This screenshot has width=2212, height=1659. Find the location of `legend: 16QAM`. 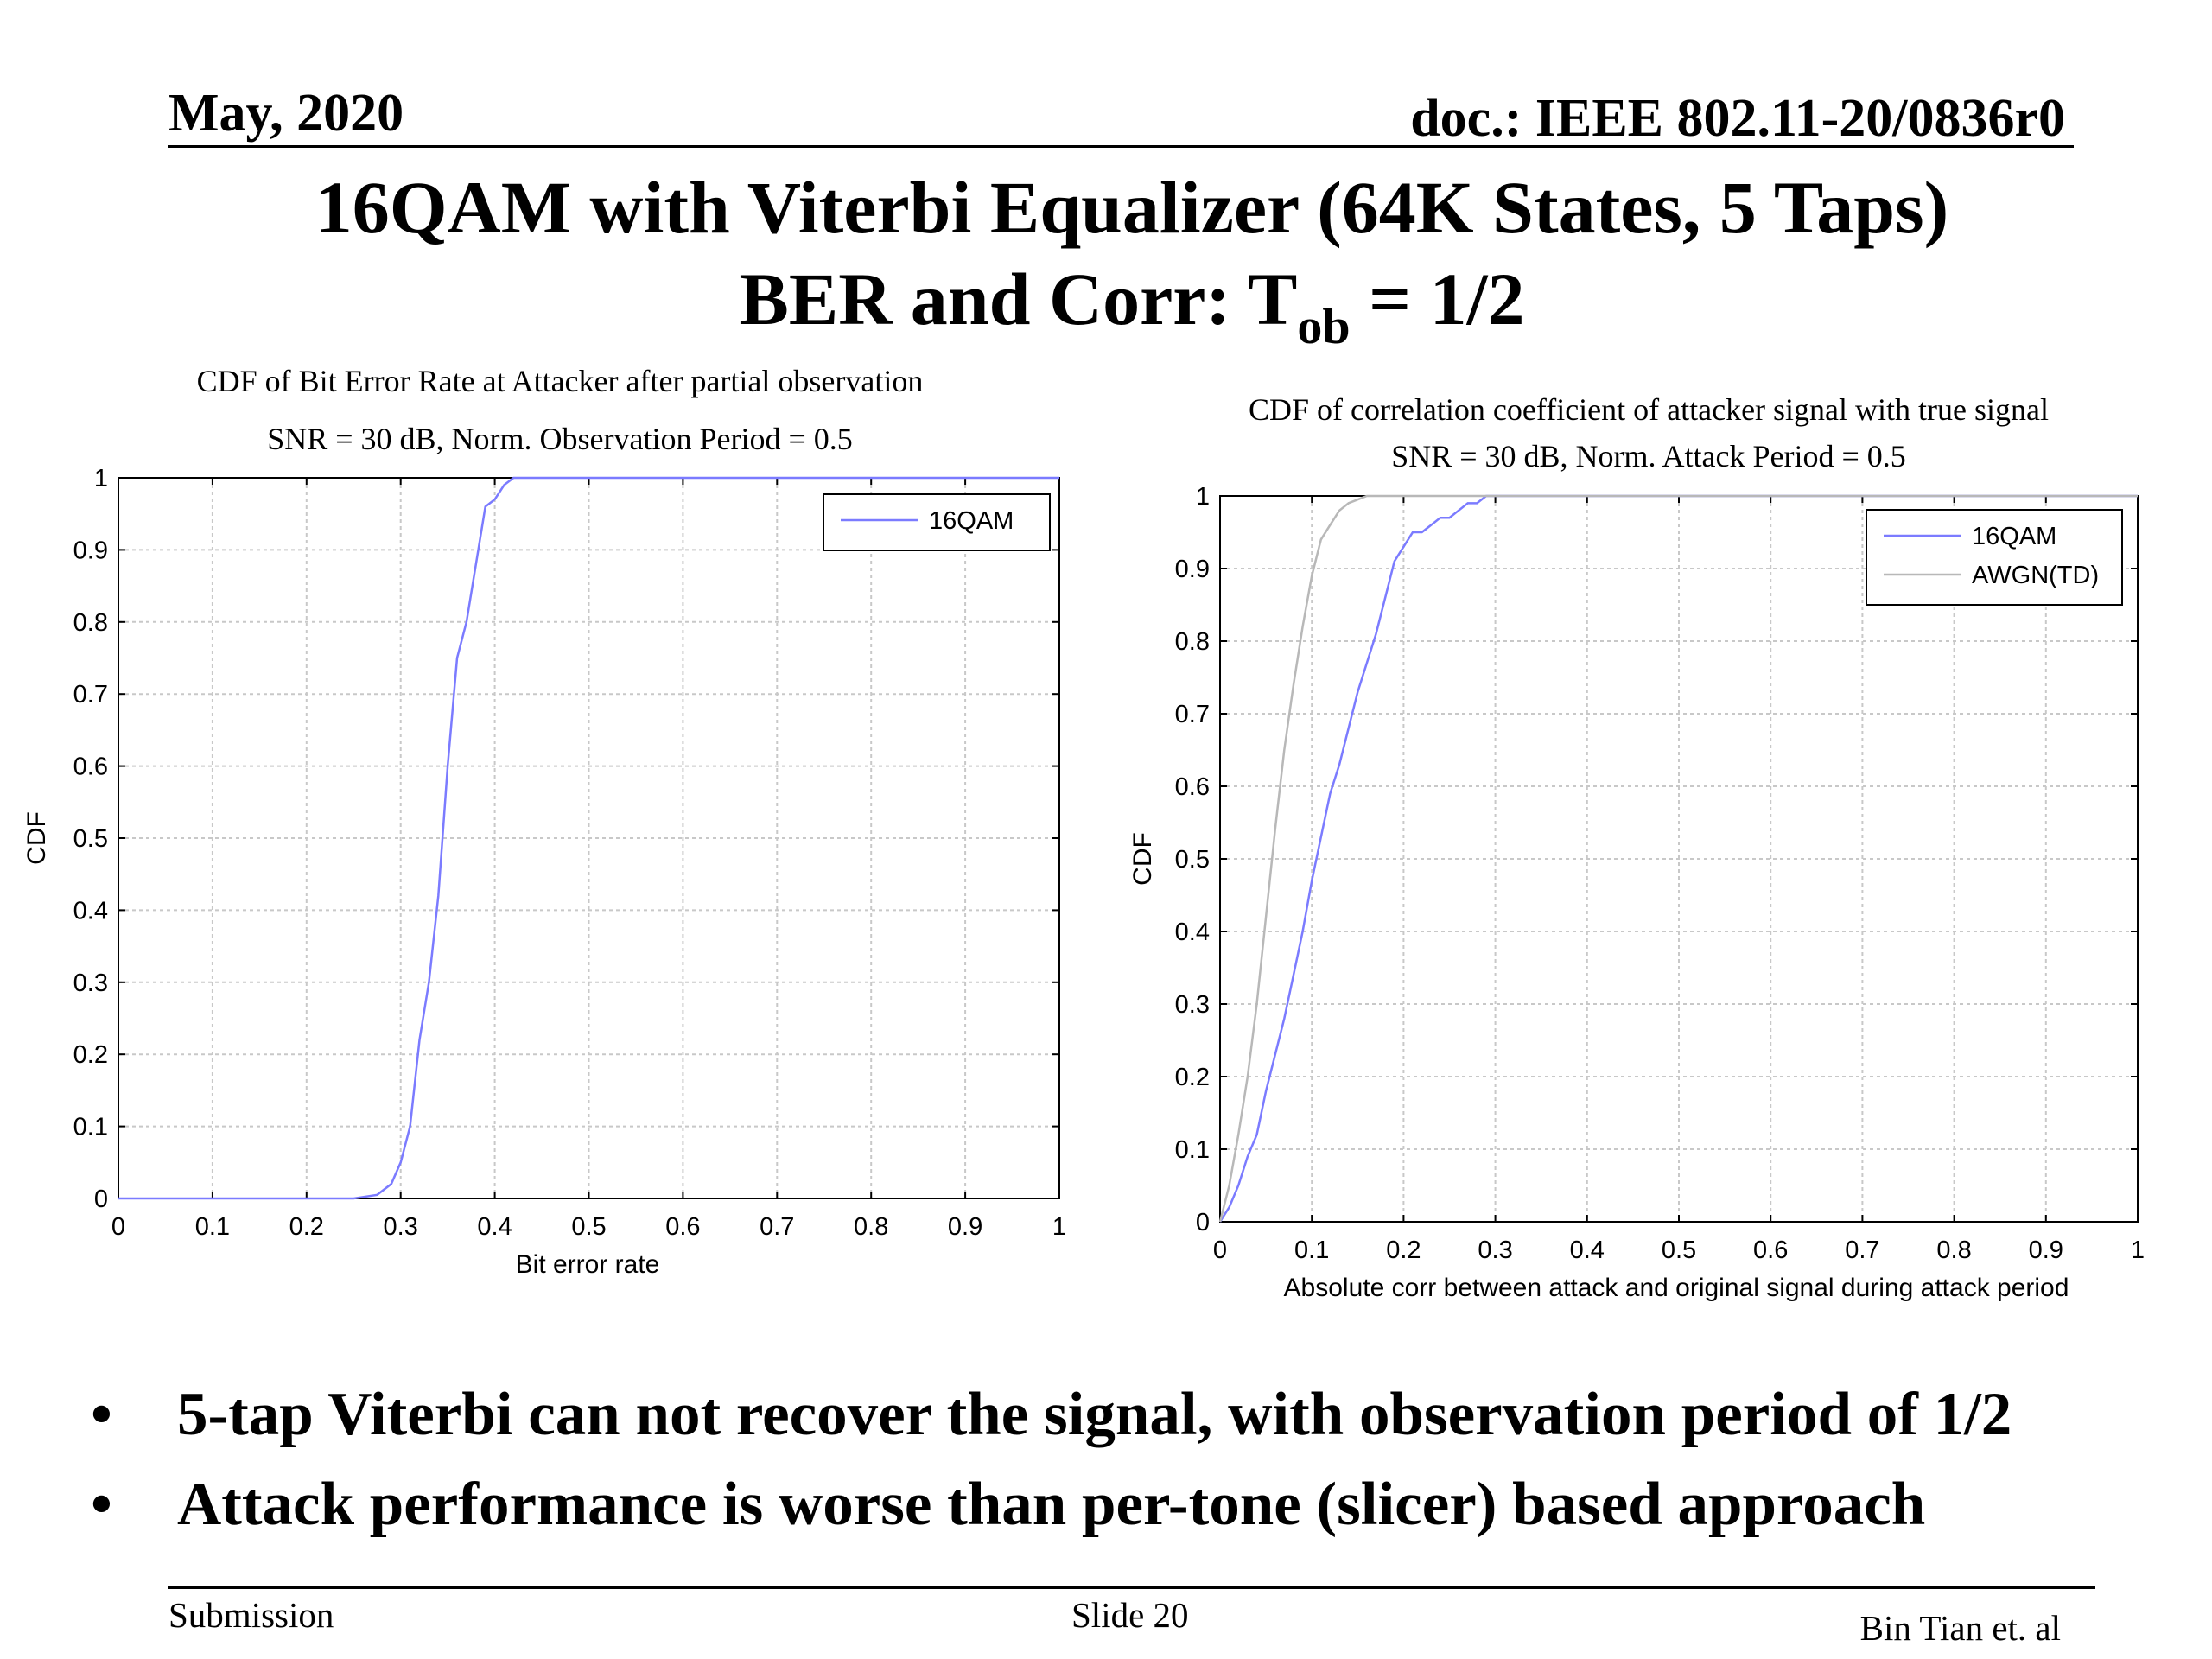

legend: 16QAM is located at coordinates (937, 522).